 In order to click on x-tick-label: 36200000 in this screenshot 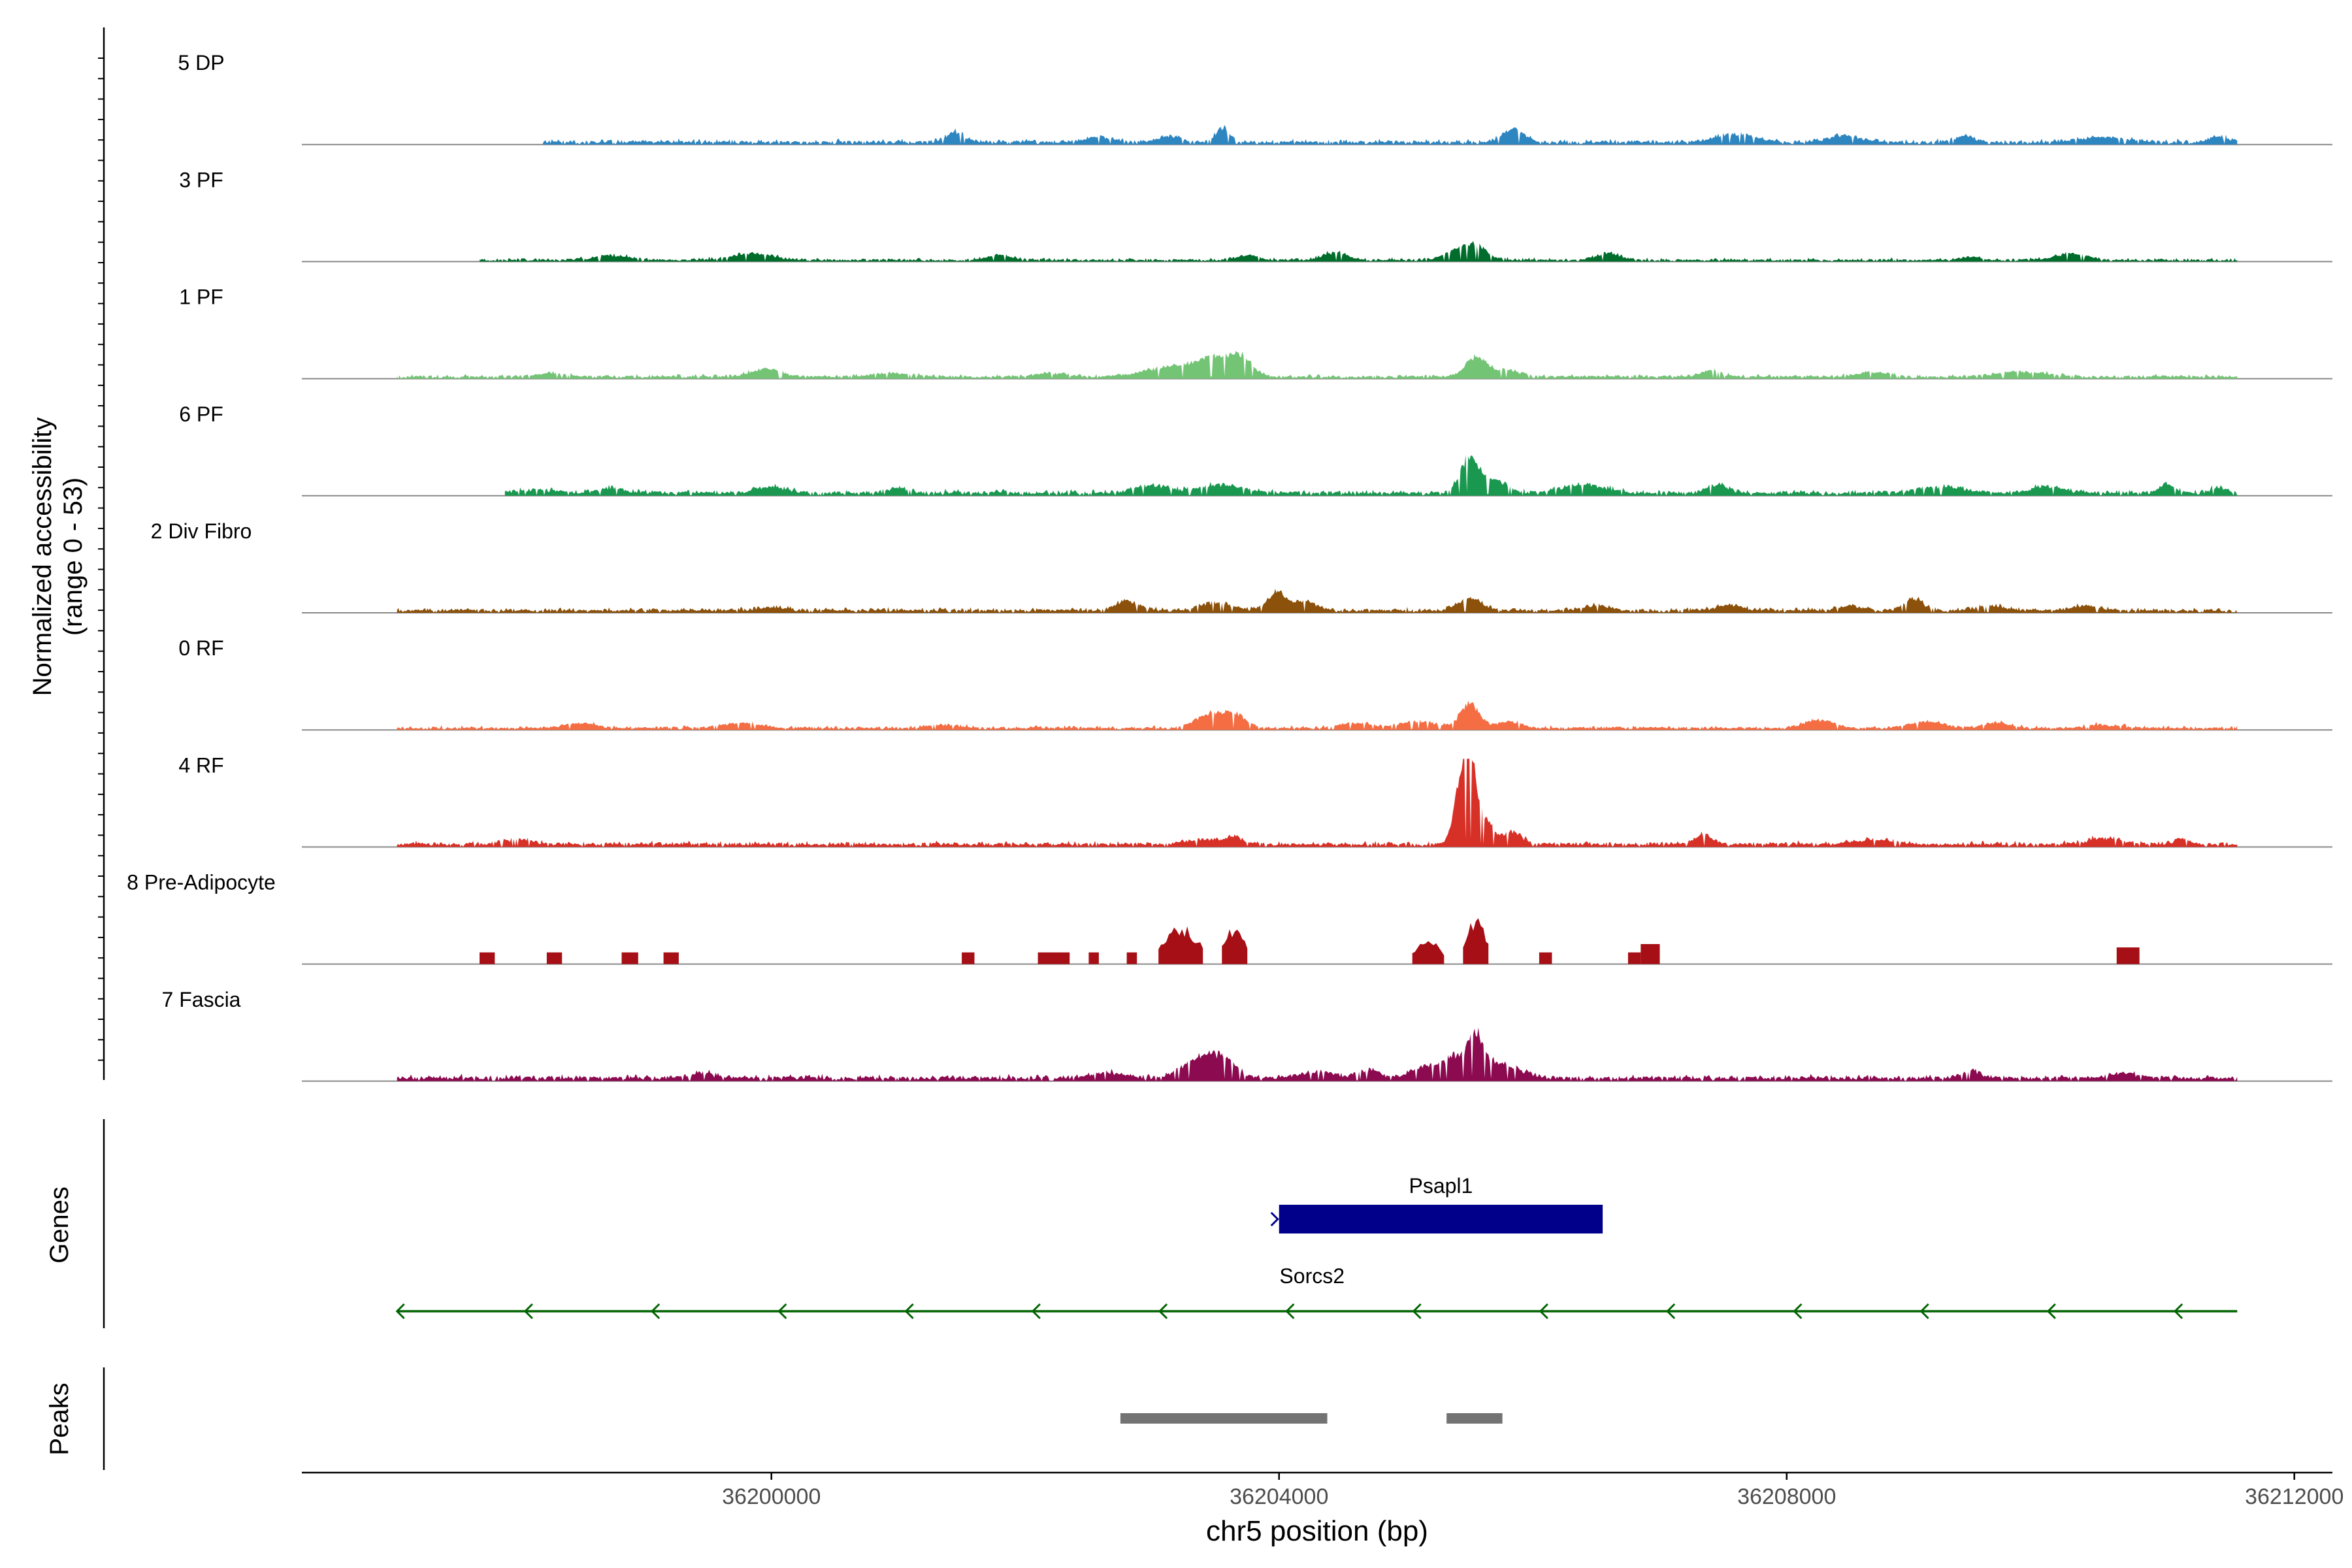, I will do `click(771, 1496)`.